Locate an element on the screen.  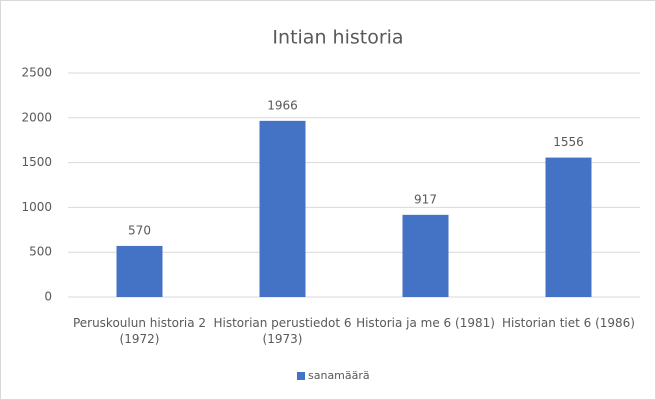
x-tick-label: Peruskoulun historia 2 (1972) is located at coordinates (139, 331).